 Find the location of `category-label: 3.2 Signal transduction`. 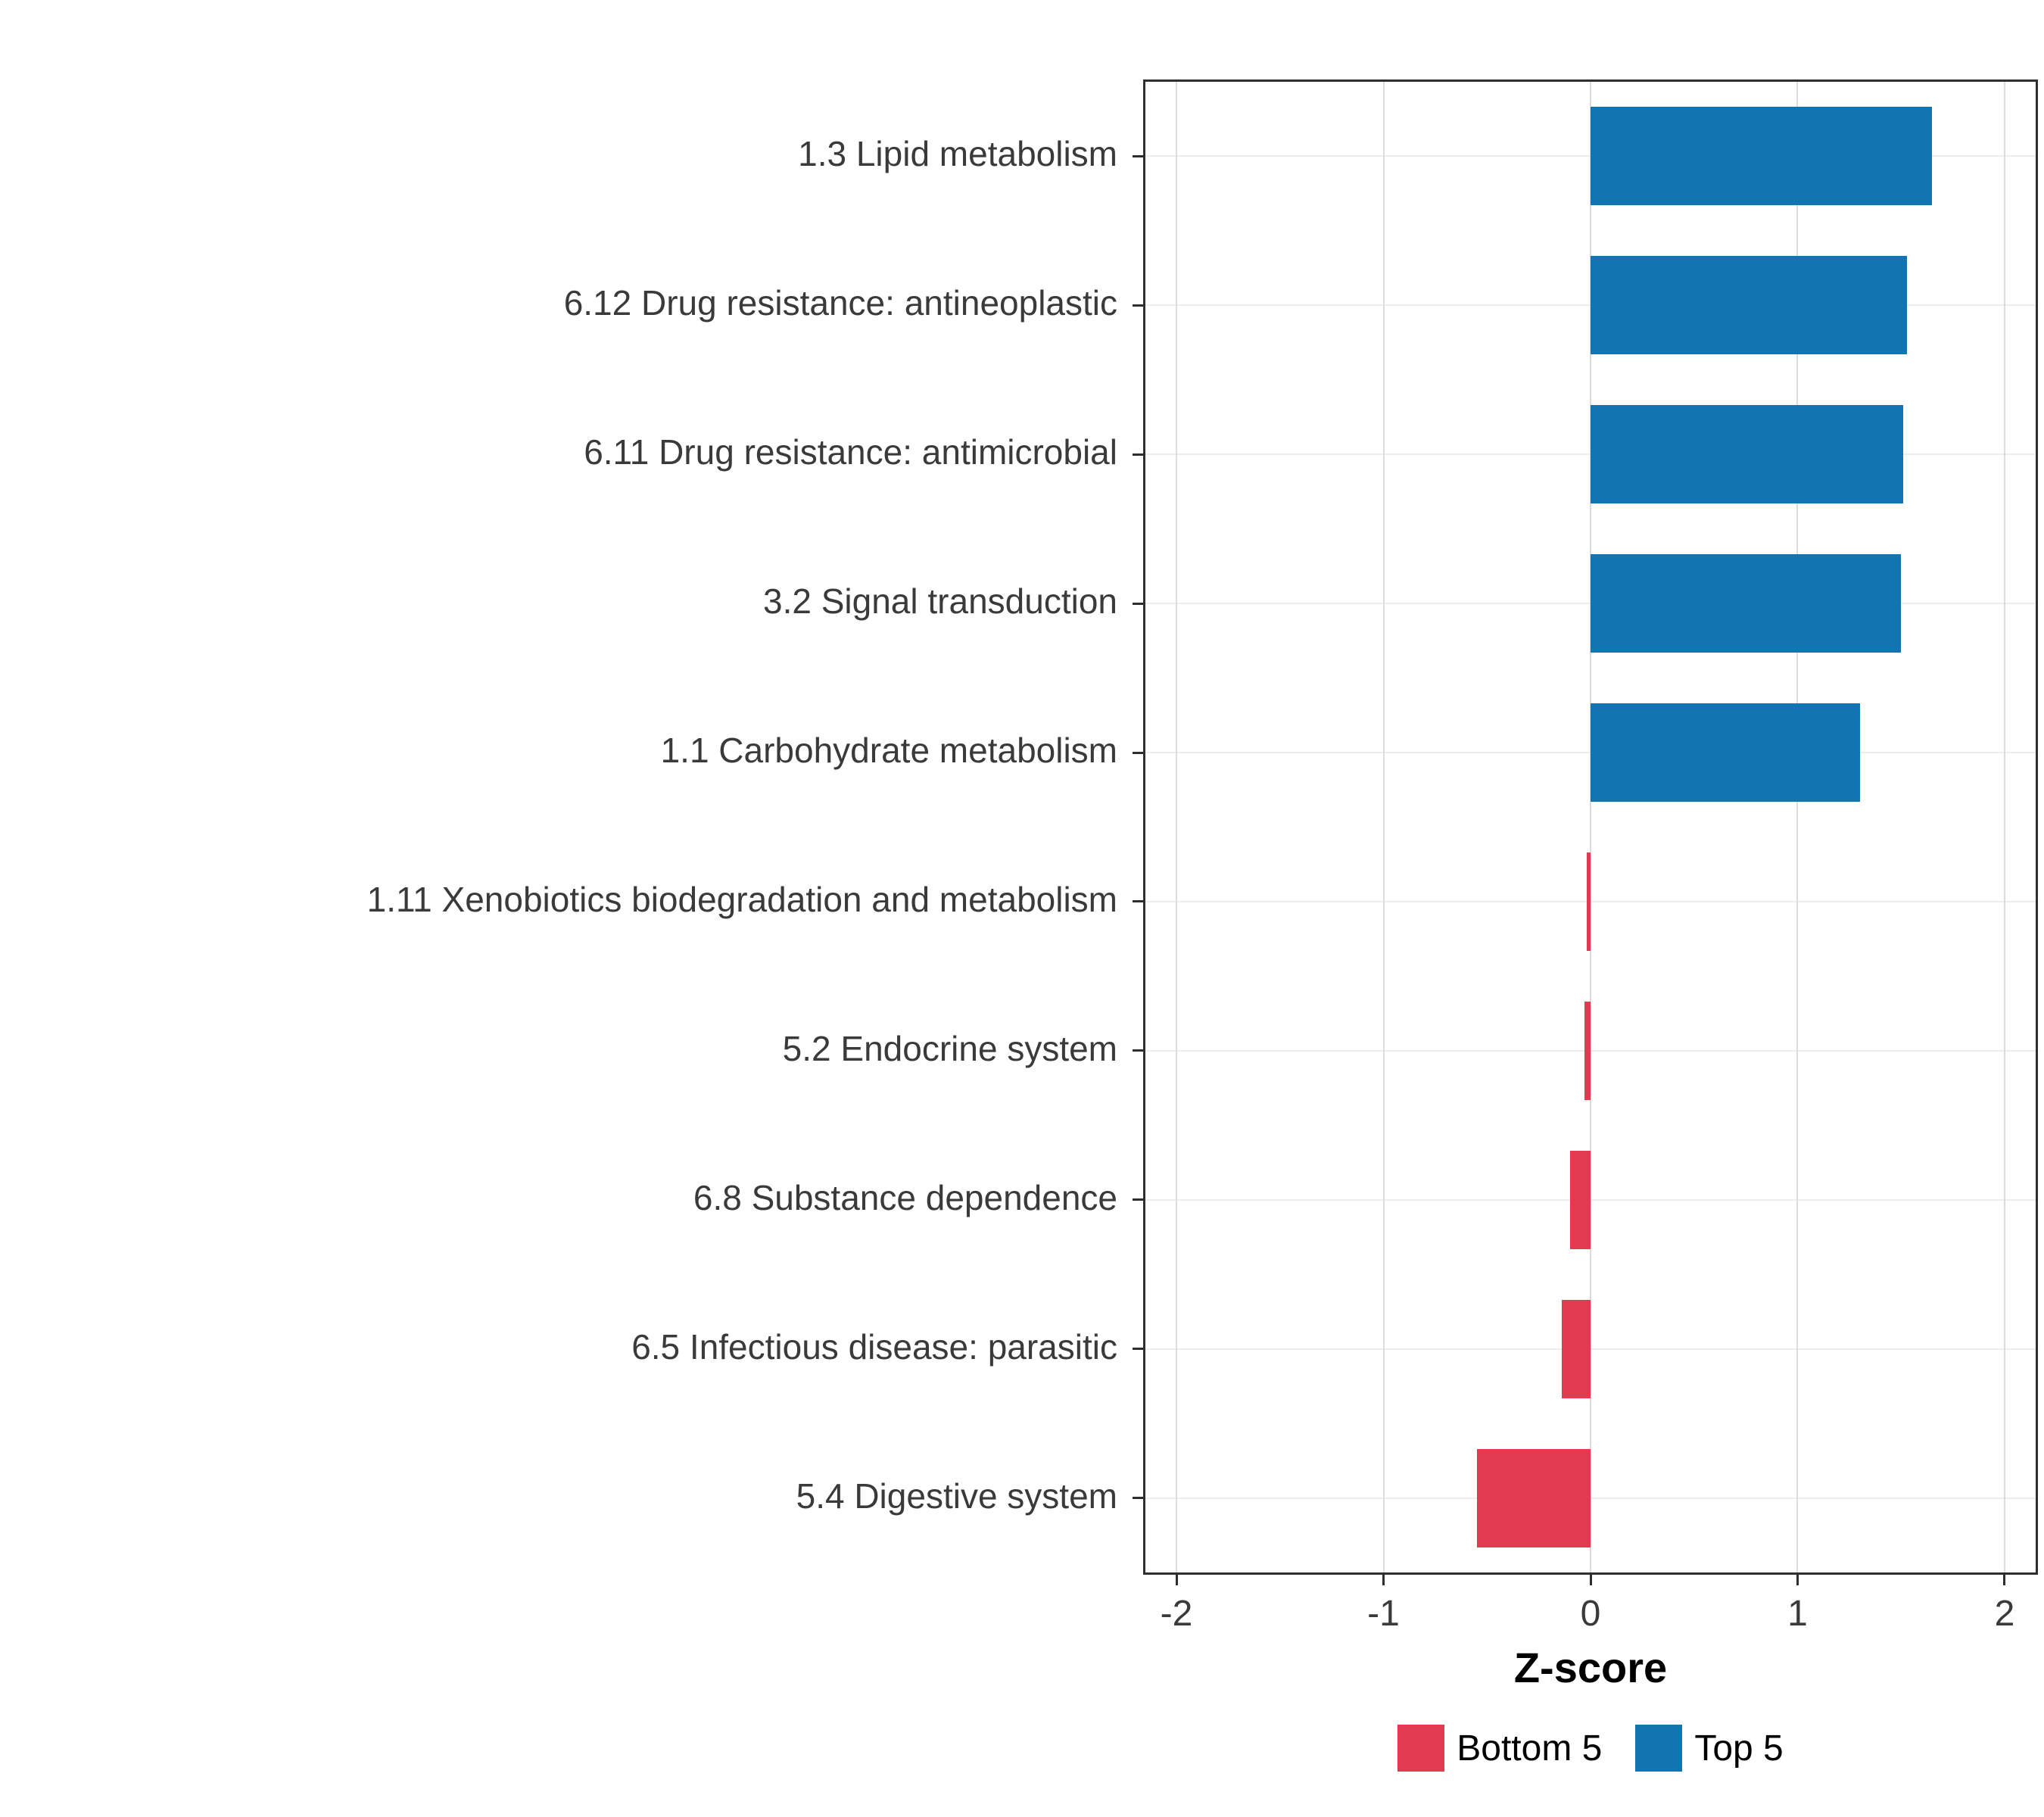

category-label: 3.2 Signal transduction is located at coordinates (940, 601).